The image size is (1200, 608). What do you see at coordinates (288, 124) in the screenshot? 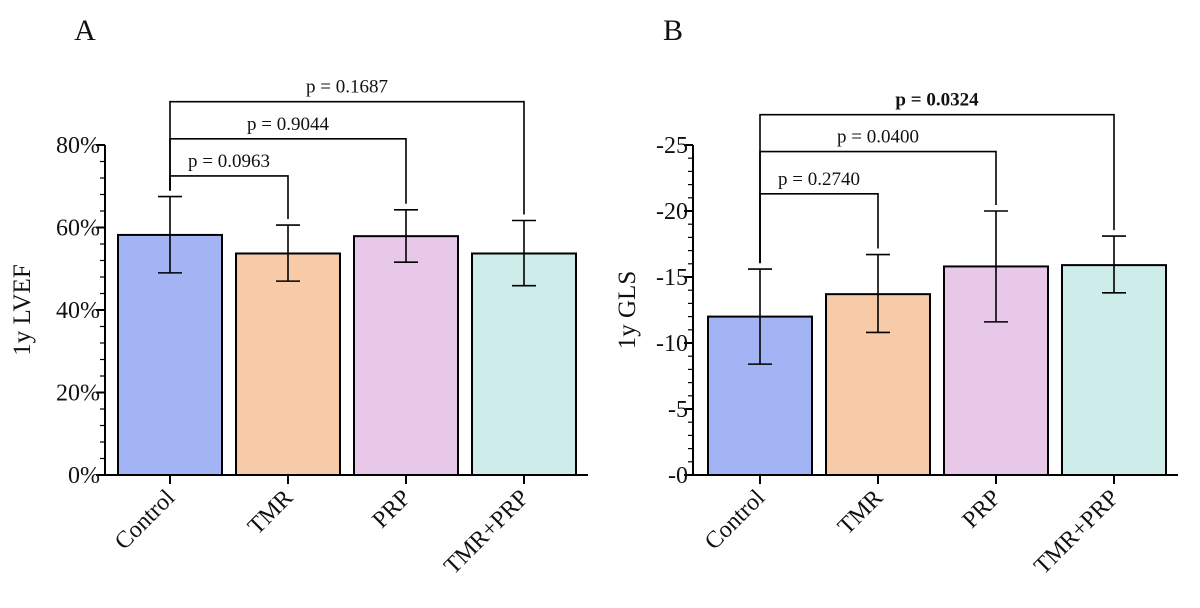
I see `p-value-label: p = 0.9044` at bounding box center [288, 124].